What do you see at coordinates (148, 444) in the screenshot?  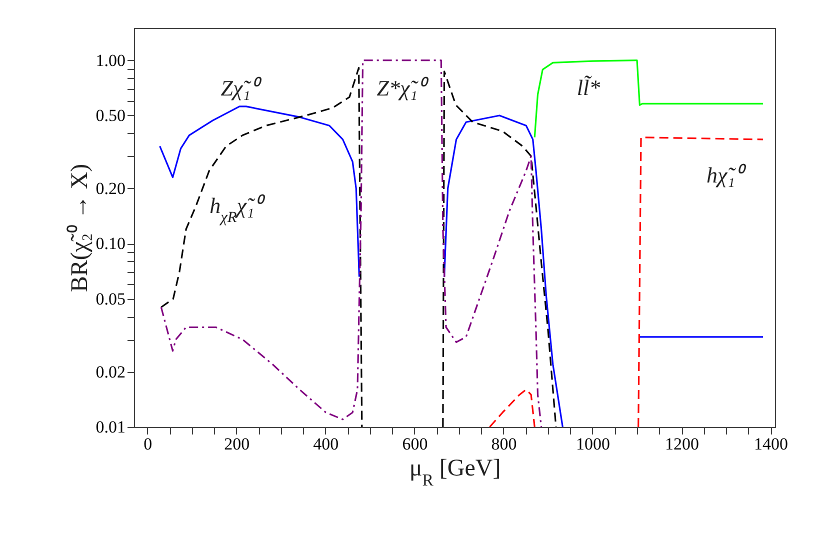 I see `x-tick-label: 0` at bounding box center [148, 444].